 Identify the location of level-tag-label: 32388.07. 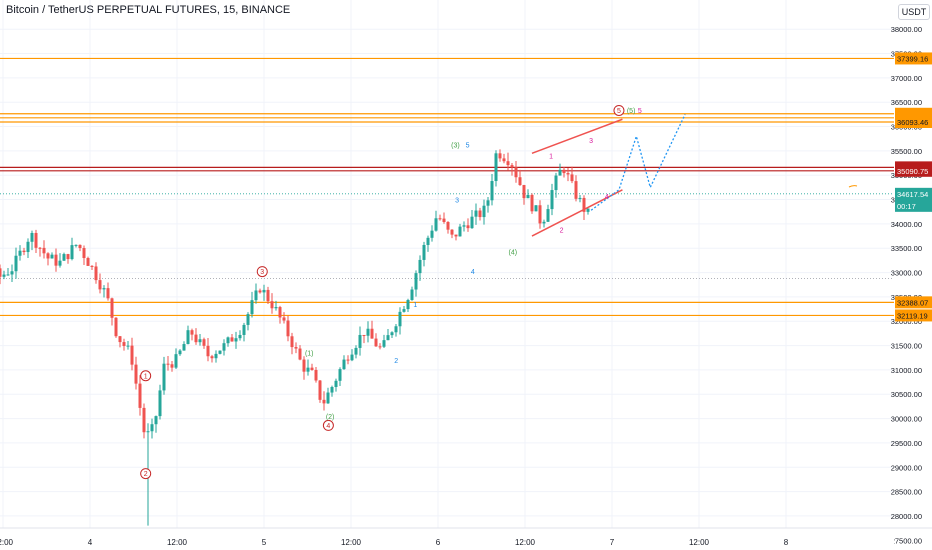
(912, 302).